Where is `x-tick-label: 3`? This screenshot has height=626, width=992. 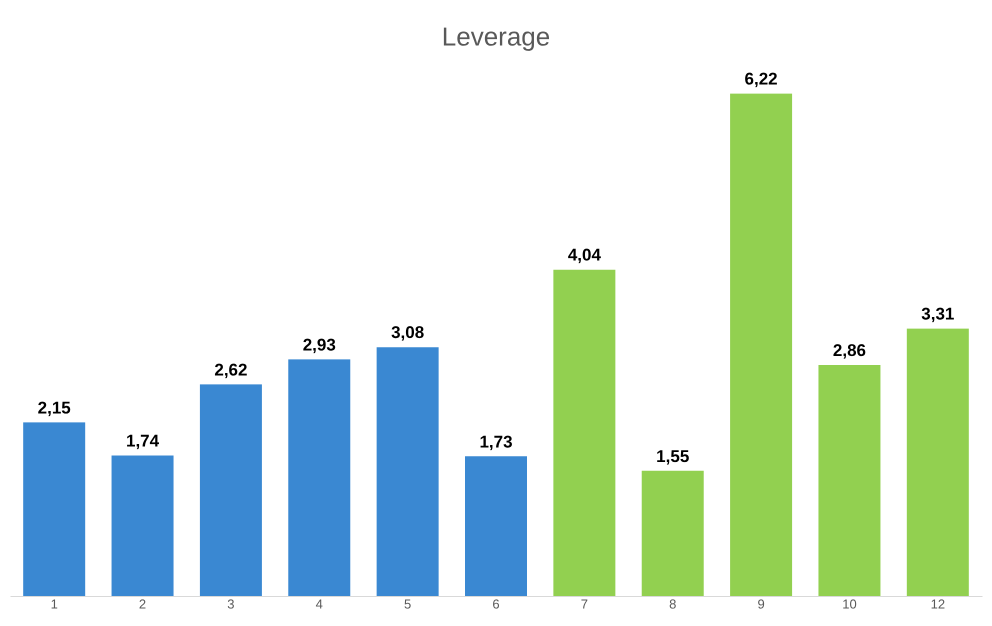 x-tick-label: 3 is located at coordinates (231, 604).